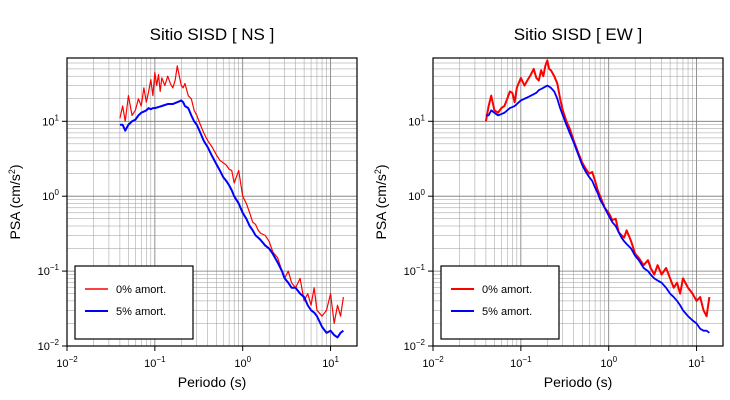  I want to click on chart-title: Sitio SISD [ NS ], so click(212, 34).